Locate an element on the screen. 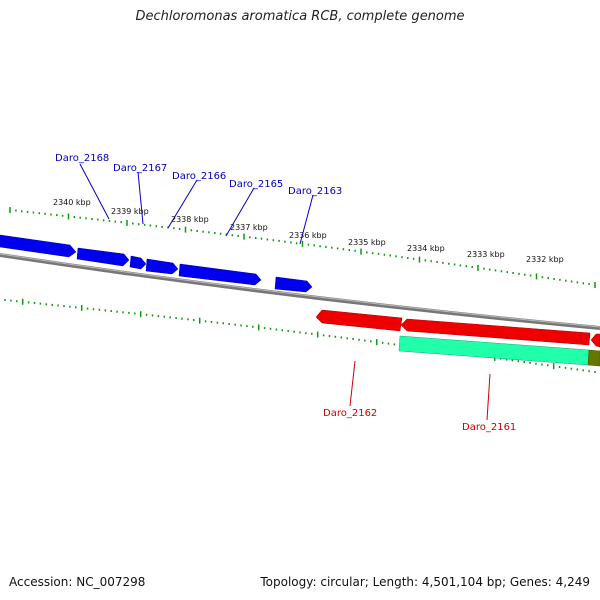  kbp-label: 2332 kbp is located at coordinates (545, 259).